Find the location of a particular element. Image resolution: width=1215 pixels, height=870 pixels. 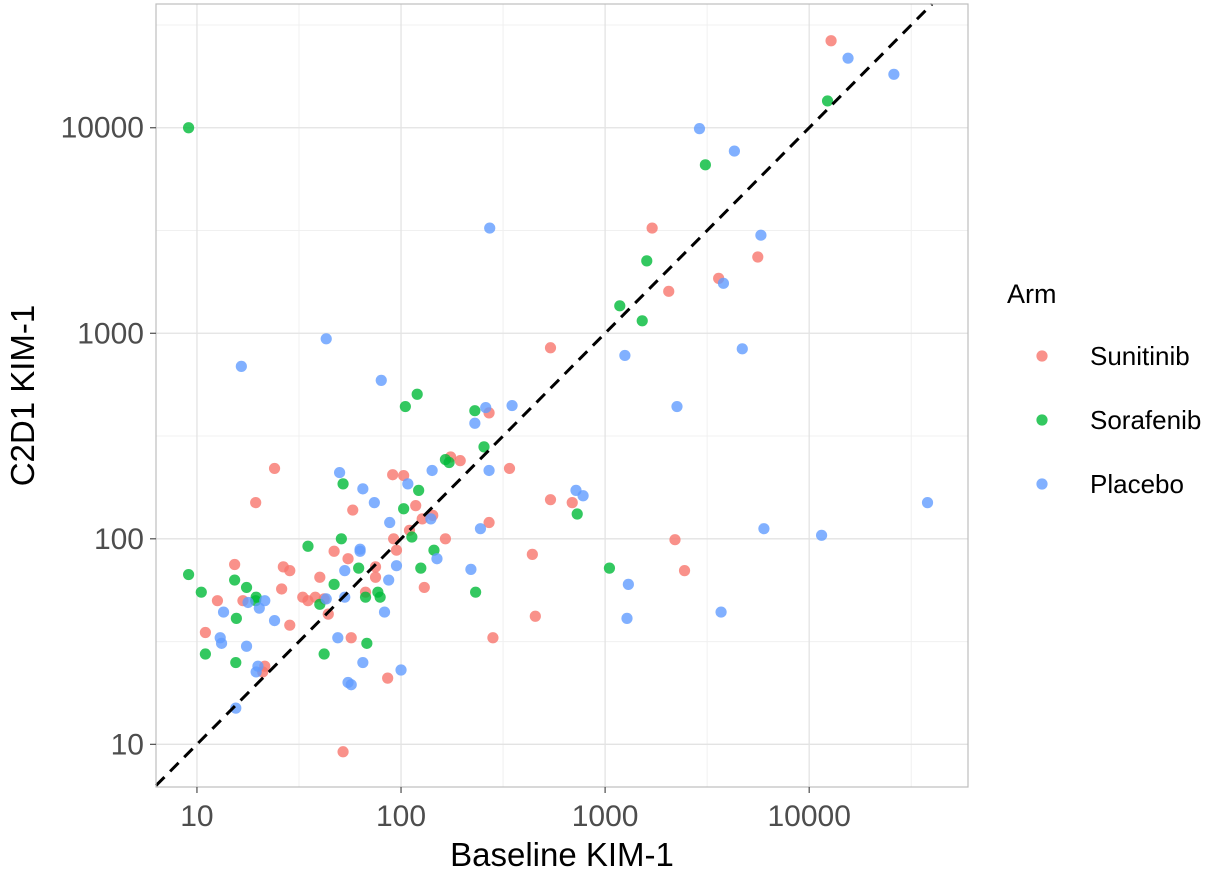

y-tick-label: 10 is located at coordinates (127, 744).